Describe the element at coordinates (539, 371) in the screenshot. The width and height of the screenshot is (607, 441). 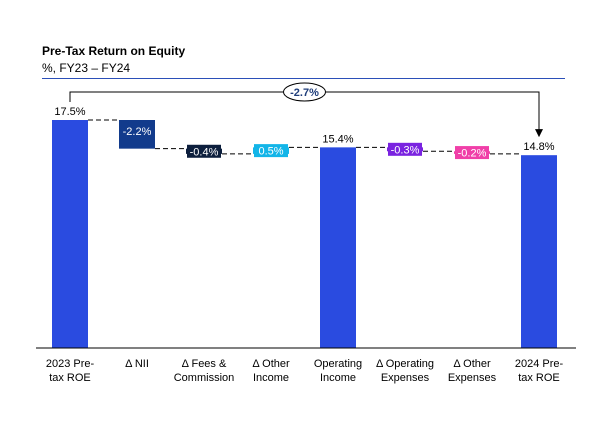
I see `x-tick-label: 2024 Pre-tax ROE` at that location.